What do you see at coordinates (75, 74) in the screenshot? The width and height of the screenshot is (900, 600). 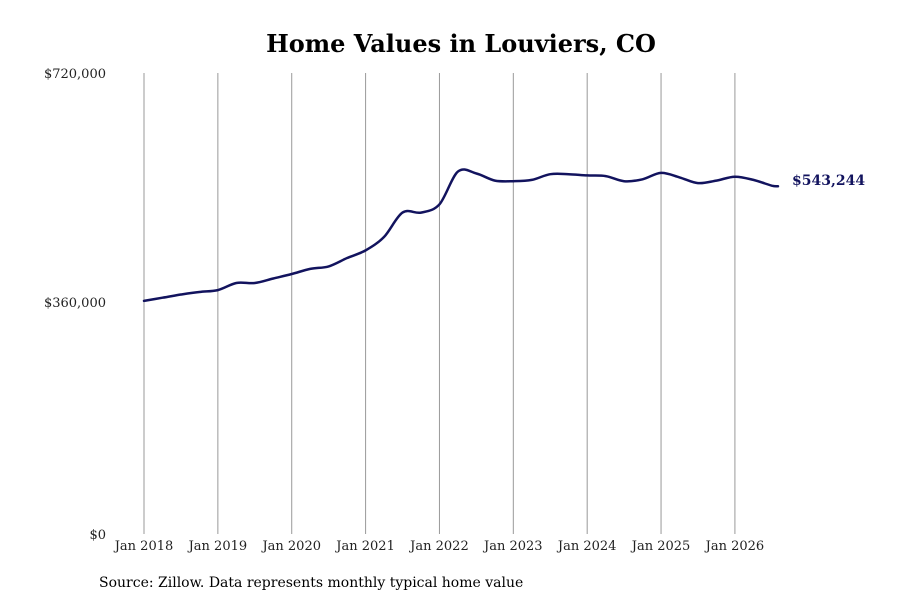 I see `y-tick-label-720000: $720,000` at bounding box center [75, 74].